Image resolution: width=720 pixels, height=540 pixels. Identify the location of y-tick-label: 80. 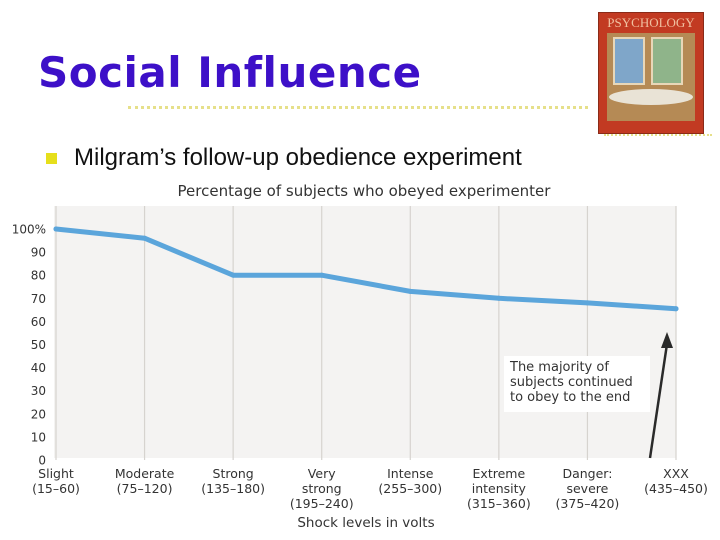
(38, 276).